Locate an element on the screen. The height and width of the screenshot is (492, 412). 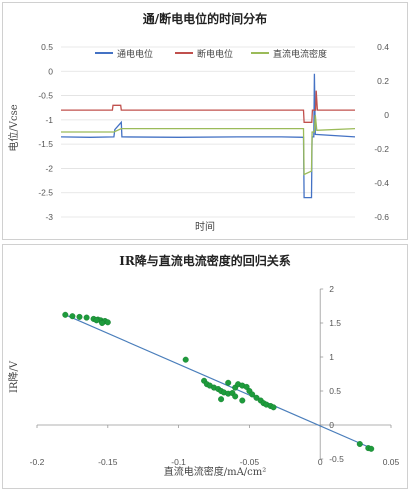
chart-title: IR降与直流电流密度的回归关系 is located at coordinates (205, 260).